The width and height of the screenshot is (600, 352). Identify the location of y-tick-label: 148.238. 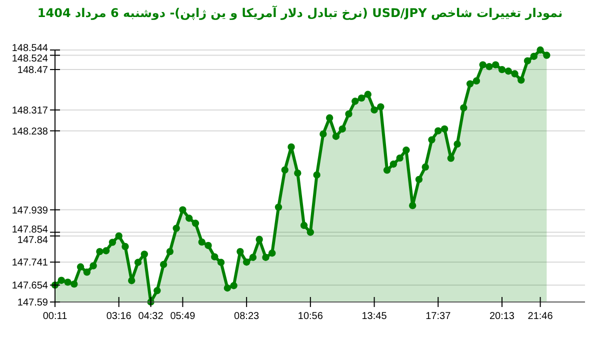
(30, 132).